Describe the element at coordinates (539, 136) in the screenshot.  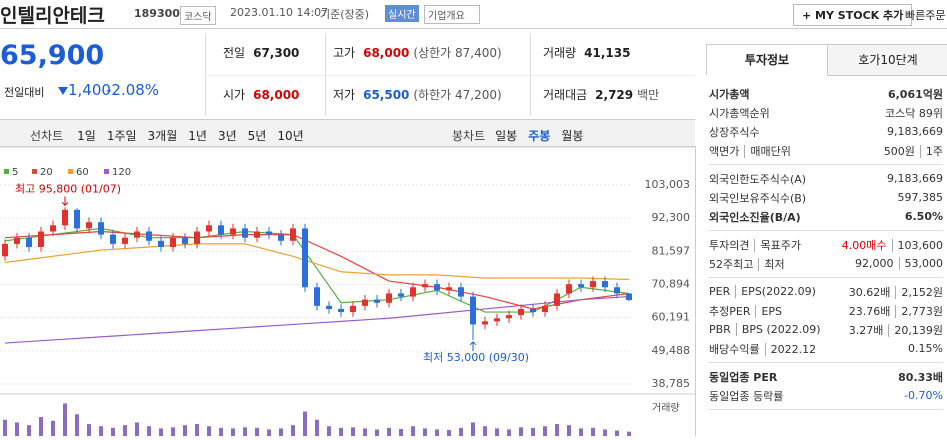
I see `candle-period-button: 주봉` at that location.